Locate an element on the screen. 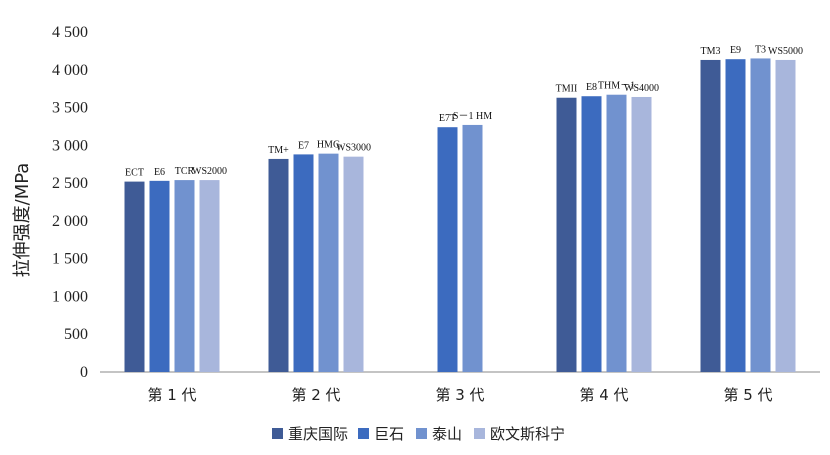 The width and height of the screenshot is (830, 455). bar-data-label: THM－1 is located at coordinates (616, 86).